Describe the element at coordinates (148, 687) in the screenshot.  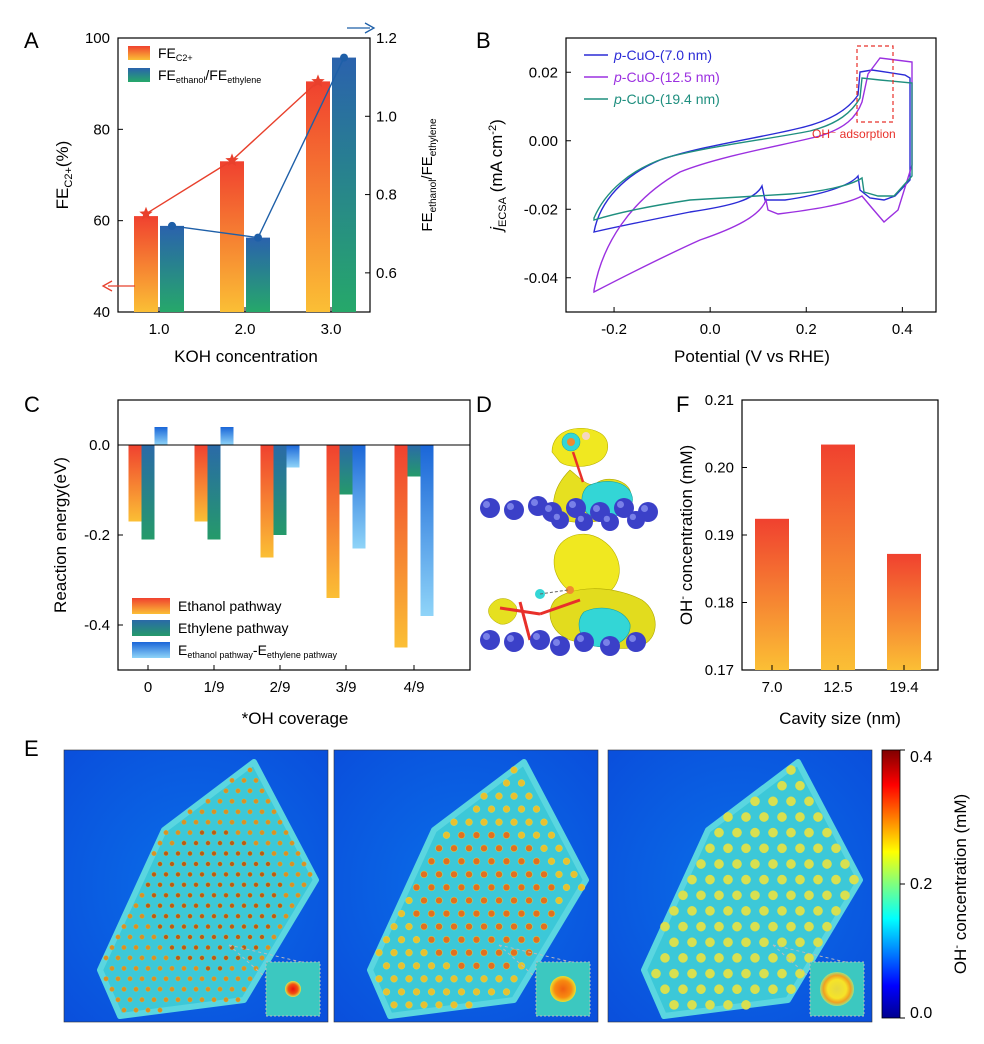
I see `tick-label-c-x-0: 0` at that location.